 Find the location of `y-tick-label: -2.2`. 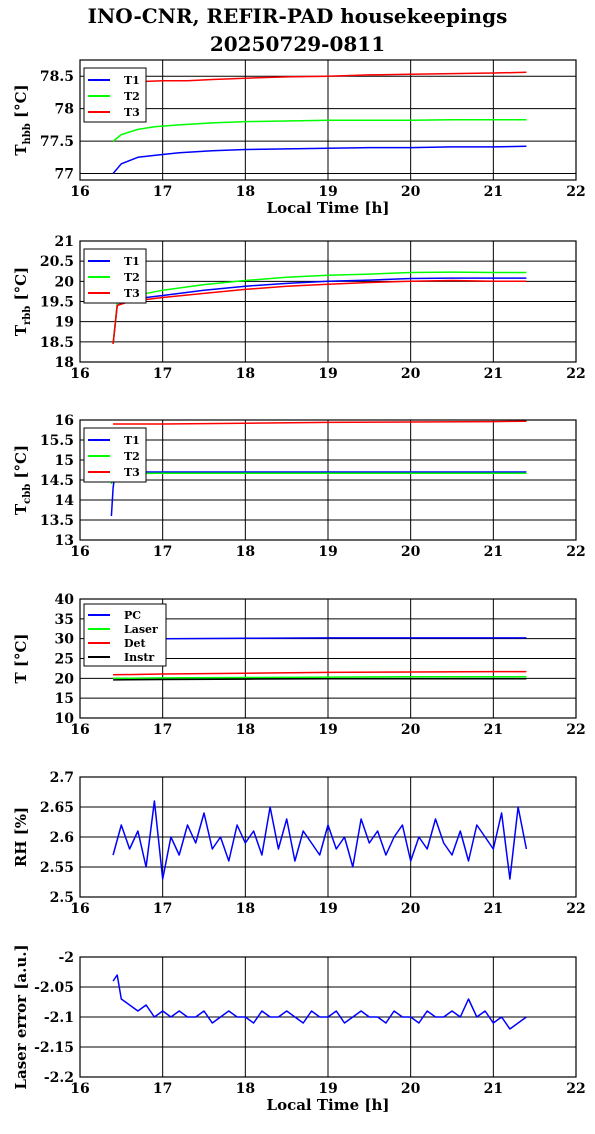

y-tick-label: -2.2 is located at coordinates (59, 1078).